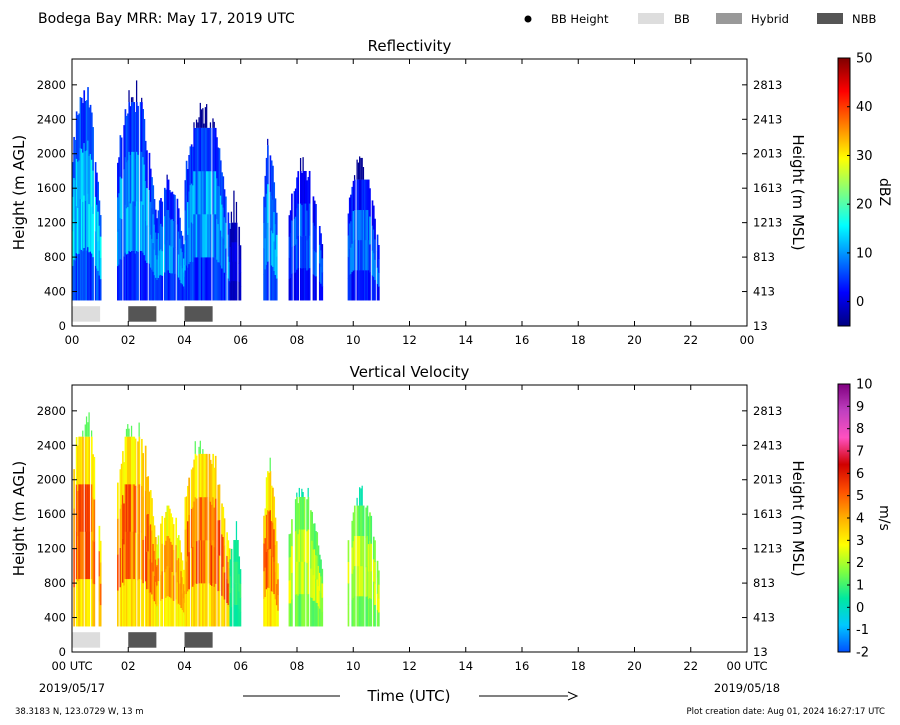 Image resolution: width=900 pixels, height=725 pixels. What do you see at coordinates (55, 583) in the screenshot?
I see `y-tick-label: 800` at bounding box center [55, 583].